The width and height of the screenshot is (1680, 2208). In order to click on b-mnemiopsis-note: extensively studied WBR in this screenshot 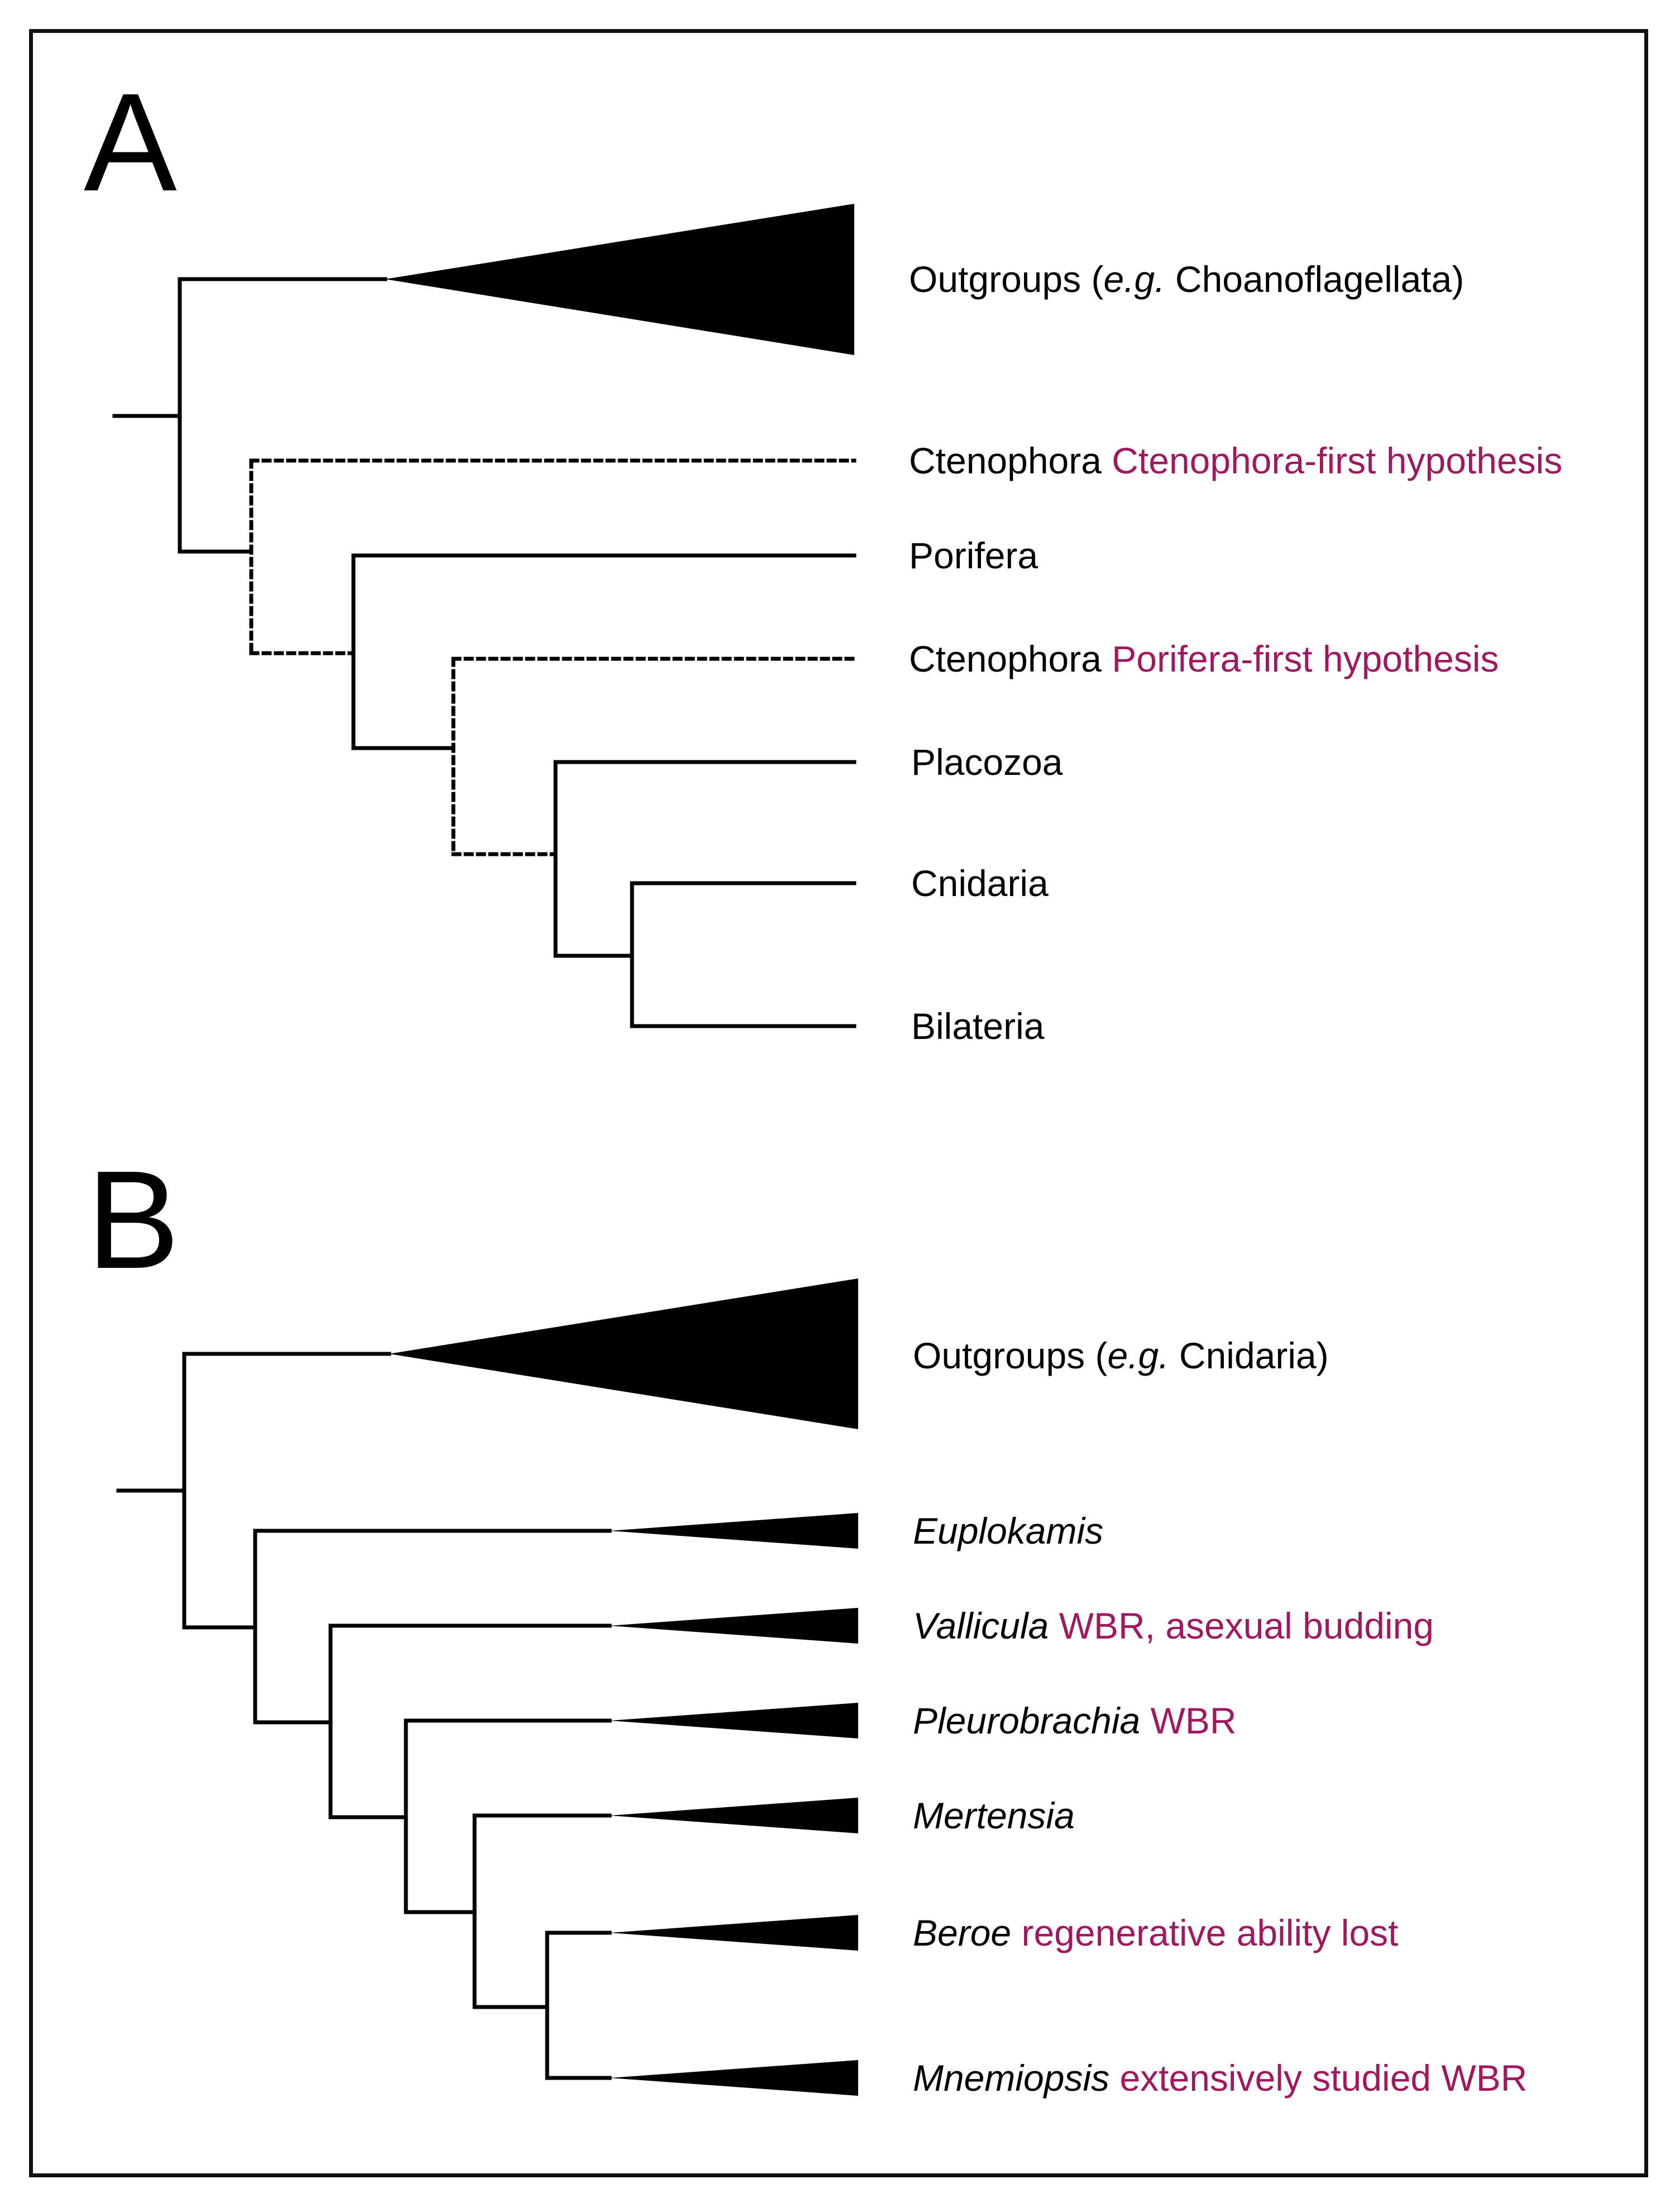, I will do `click(1323, 2078)`.